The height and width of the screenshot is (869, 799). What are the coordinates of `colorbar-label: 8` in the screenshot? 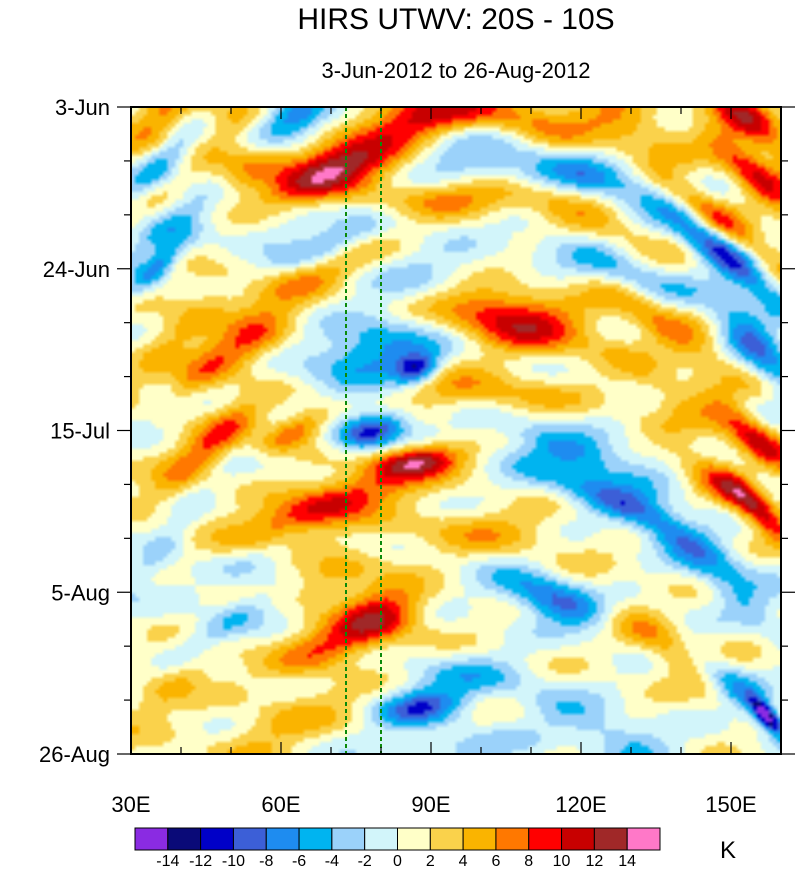 It's located at (528, 861).